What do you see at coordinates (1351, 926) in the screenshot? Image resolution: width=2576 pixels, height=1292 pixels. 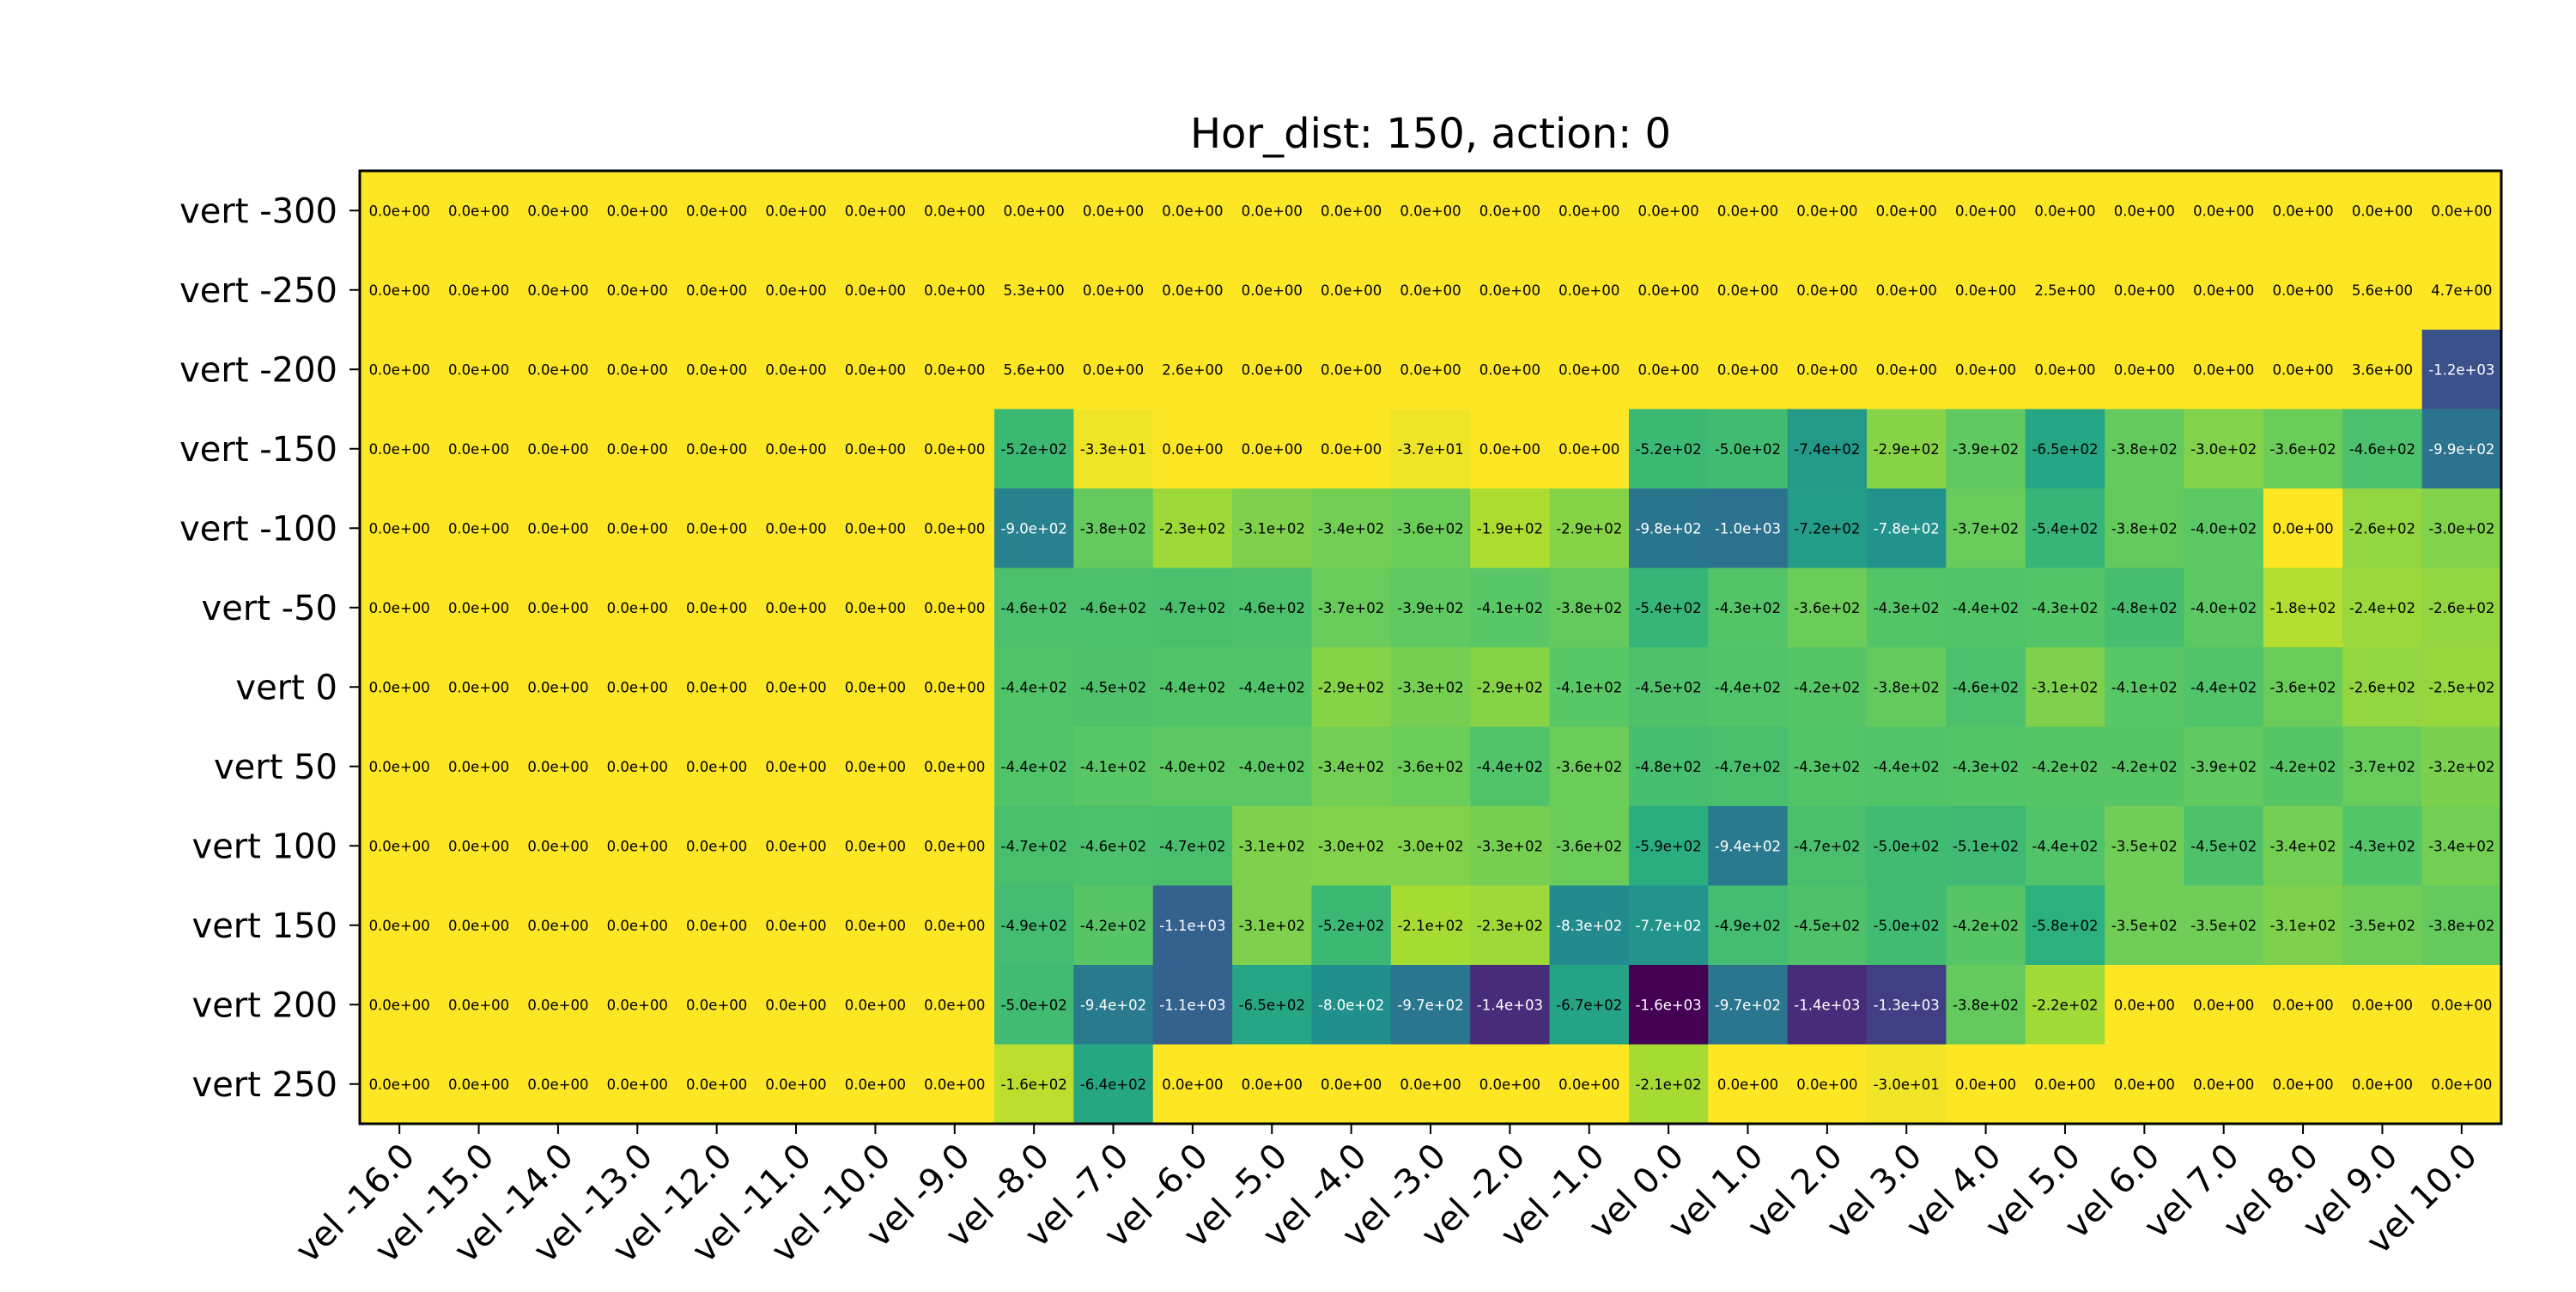 I see `cell-value-label: -5.2e+02` at bounding box center [1351, 926].